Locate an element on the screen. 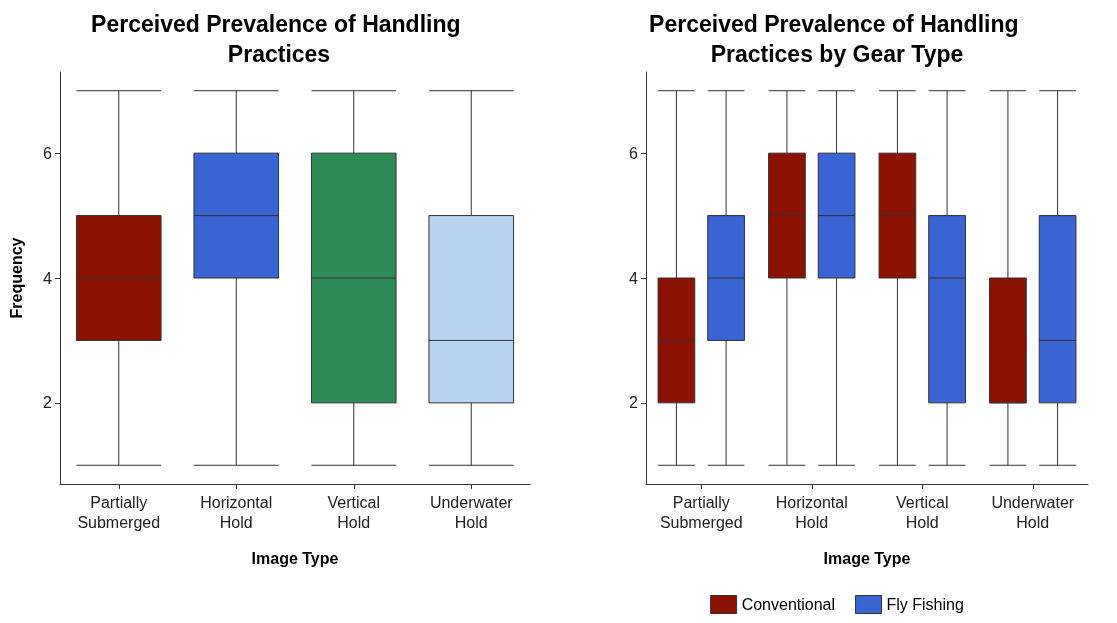 The height and width of the screenshot is (623, 1117). y-axis-title: Frequency is located at coordinates (16, 278).